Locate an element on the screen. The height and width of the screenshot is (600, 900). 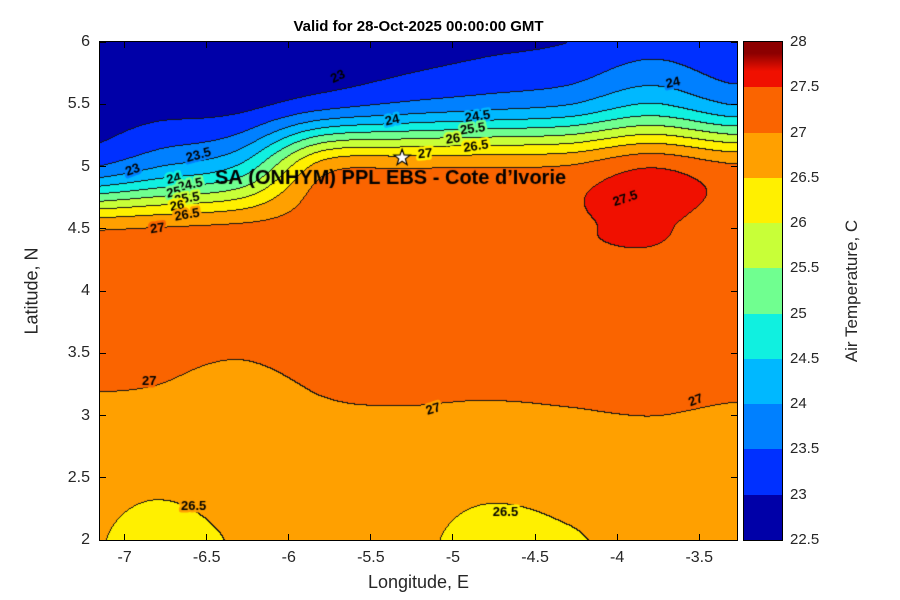
x-tick-label: -6 is located at coordinates (288, 557).